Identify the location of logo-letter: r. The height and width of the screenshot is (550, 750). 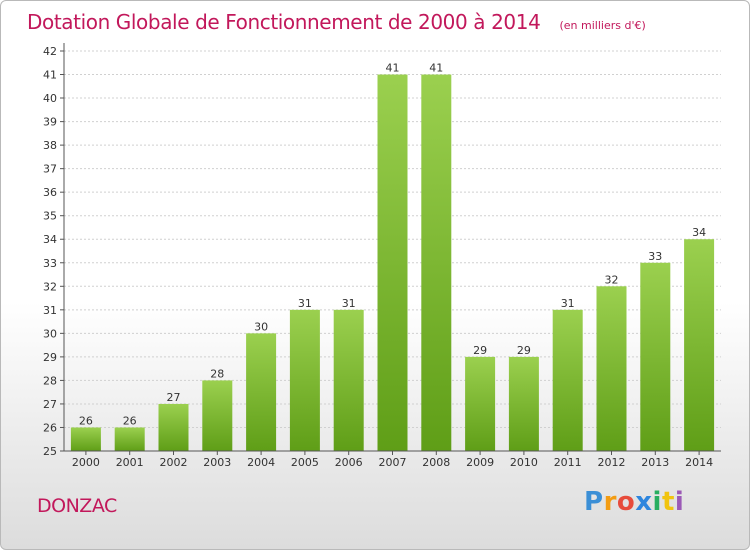
(610, 502).